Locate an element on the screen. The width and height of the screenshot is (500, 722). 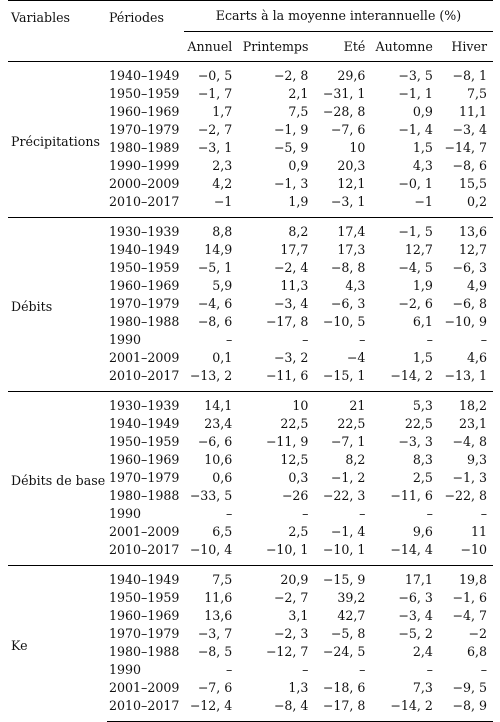
value-cell: −8, 1 is located at coordinates (469, 75).